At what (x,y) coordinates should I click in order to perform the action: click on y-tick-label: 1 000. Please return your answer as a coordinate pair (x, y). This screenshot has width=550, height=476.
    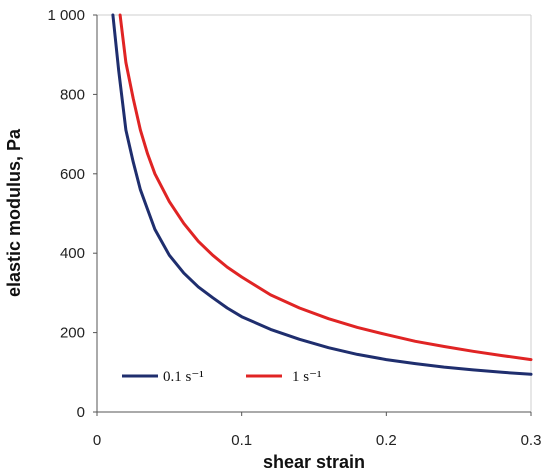
    Looking at the image, I should click on (66, 15).